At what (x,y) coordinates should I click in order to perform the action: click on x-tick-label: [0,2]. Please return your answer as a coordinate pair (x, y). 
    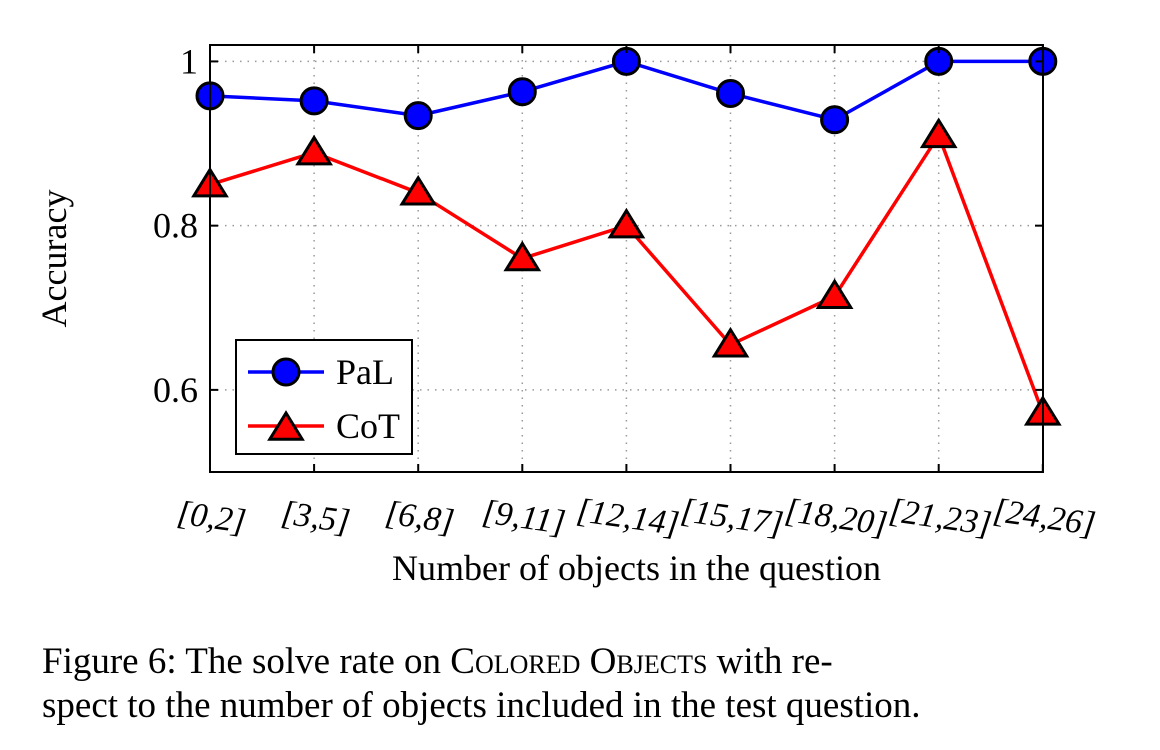
    Looking at the image, I should click on (211, 517).